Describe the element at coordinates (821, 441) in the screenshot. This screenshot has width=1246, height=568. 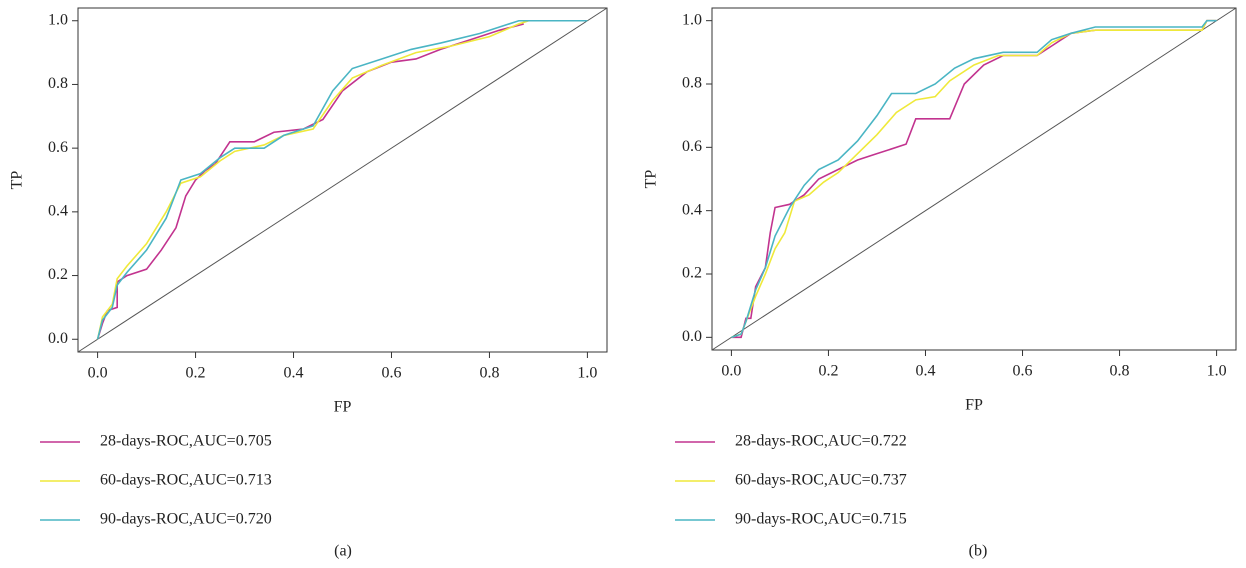
I see `legend-label: 28-days-ROC,AUC=0.722` at that location.